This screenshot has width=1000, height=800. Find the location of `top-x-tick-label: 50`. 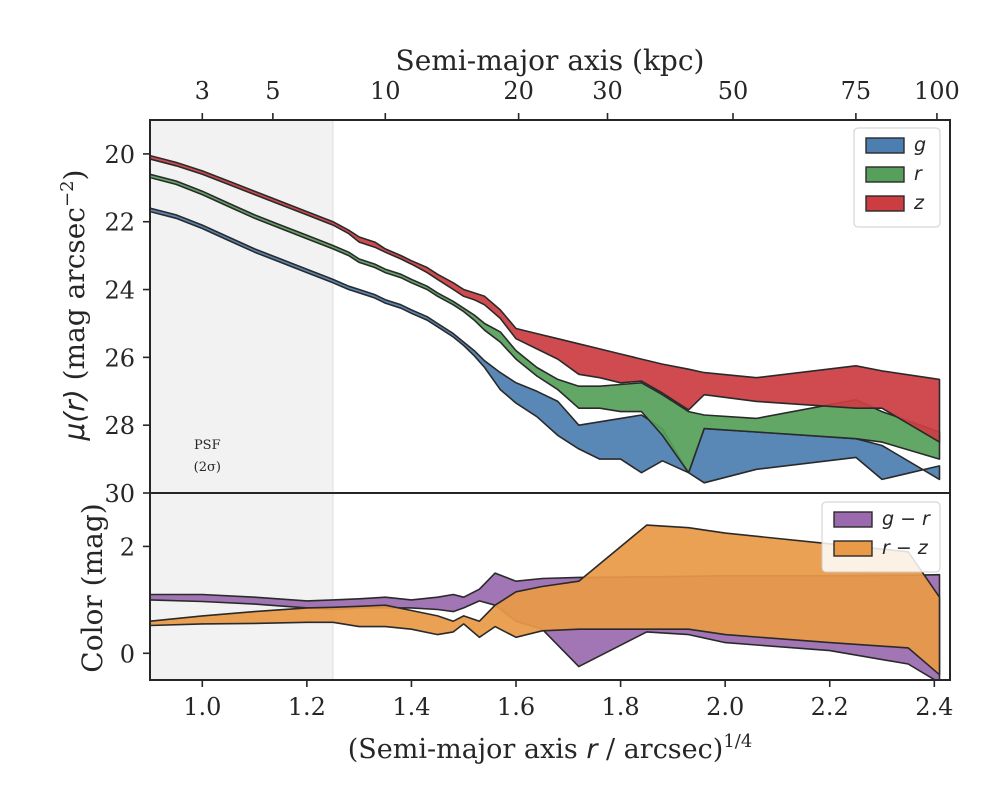

top-x-tick-label: 50 is located at coordinates (733, 91).